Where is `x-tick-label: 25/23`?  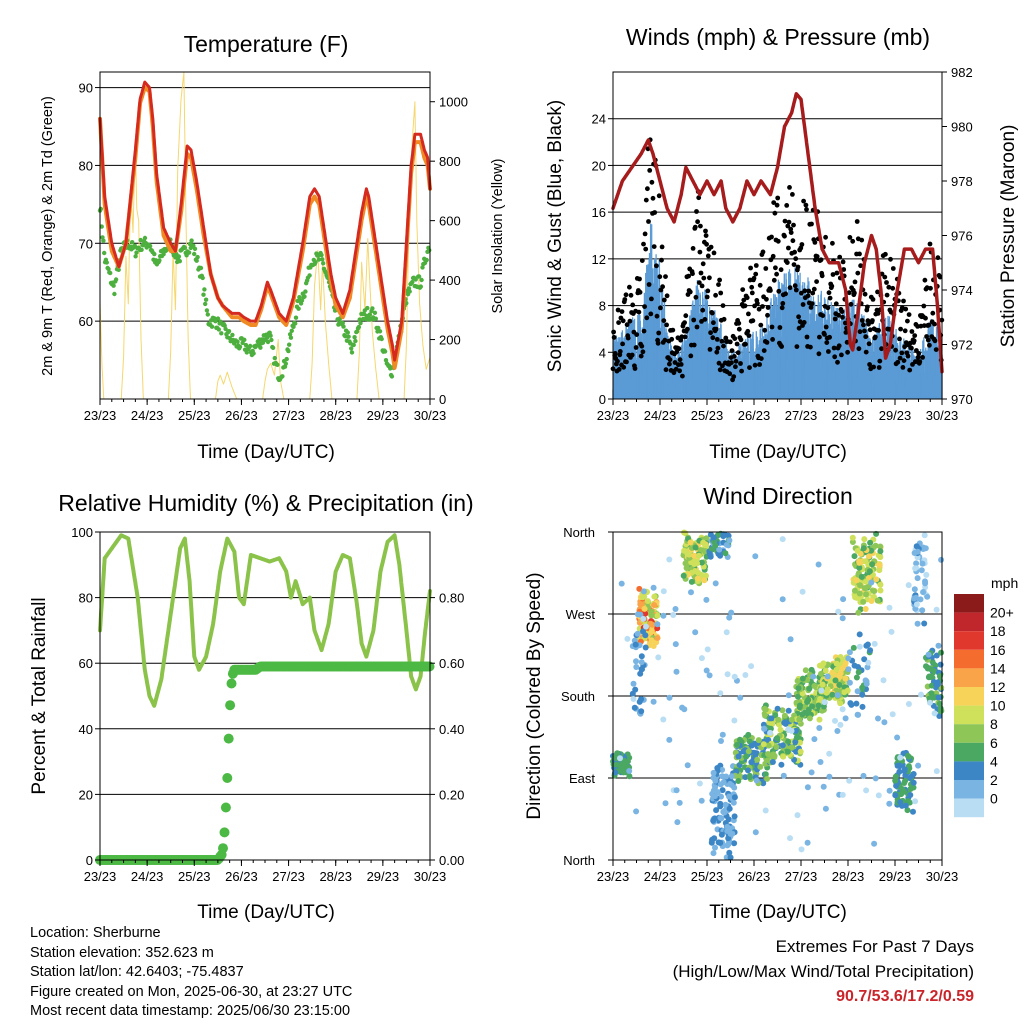 x-tick-label: 25/23 is located at coordinates (194, 876).